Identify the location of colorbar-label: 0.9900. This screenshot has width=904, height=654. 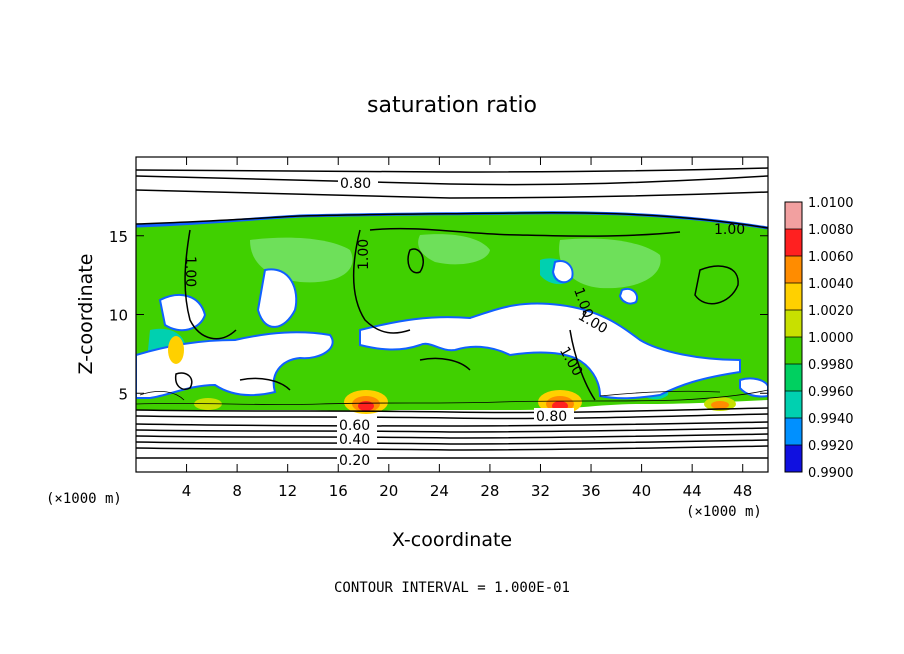
(831, 473).